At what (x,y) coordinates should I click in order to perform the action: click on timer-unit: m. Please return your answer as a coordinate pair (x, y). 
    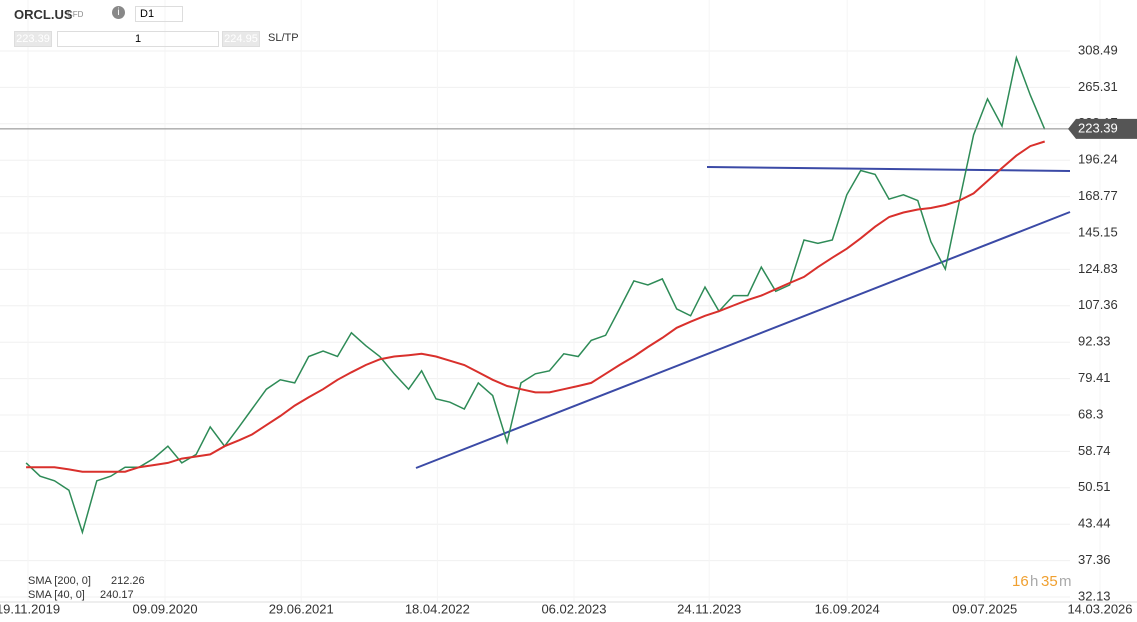
    Looking at the image, I should click on (1065, 581).